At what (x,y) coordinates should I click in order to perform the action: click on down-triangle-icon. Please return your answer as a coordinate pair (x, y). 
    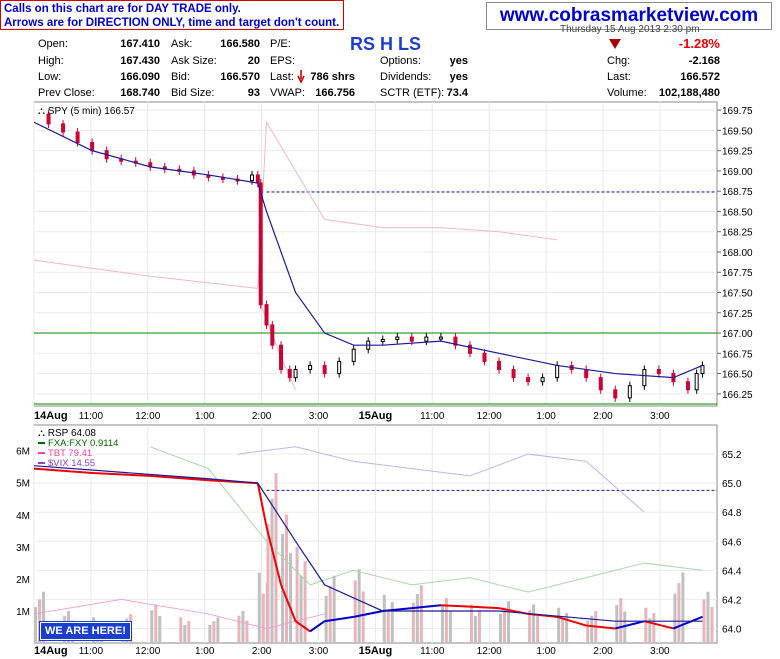
    Looking at the image, I should click on (615, 44).